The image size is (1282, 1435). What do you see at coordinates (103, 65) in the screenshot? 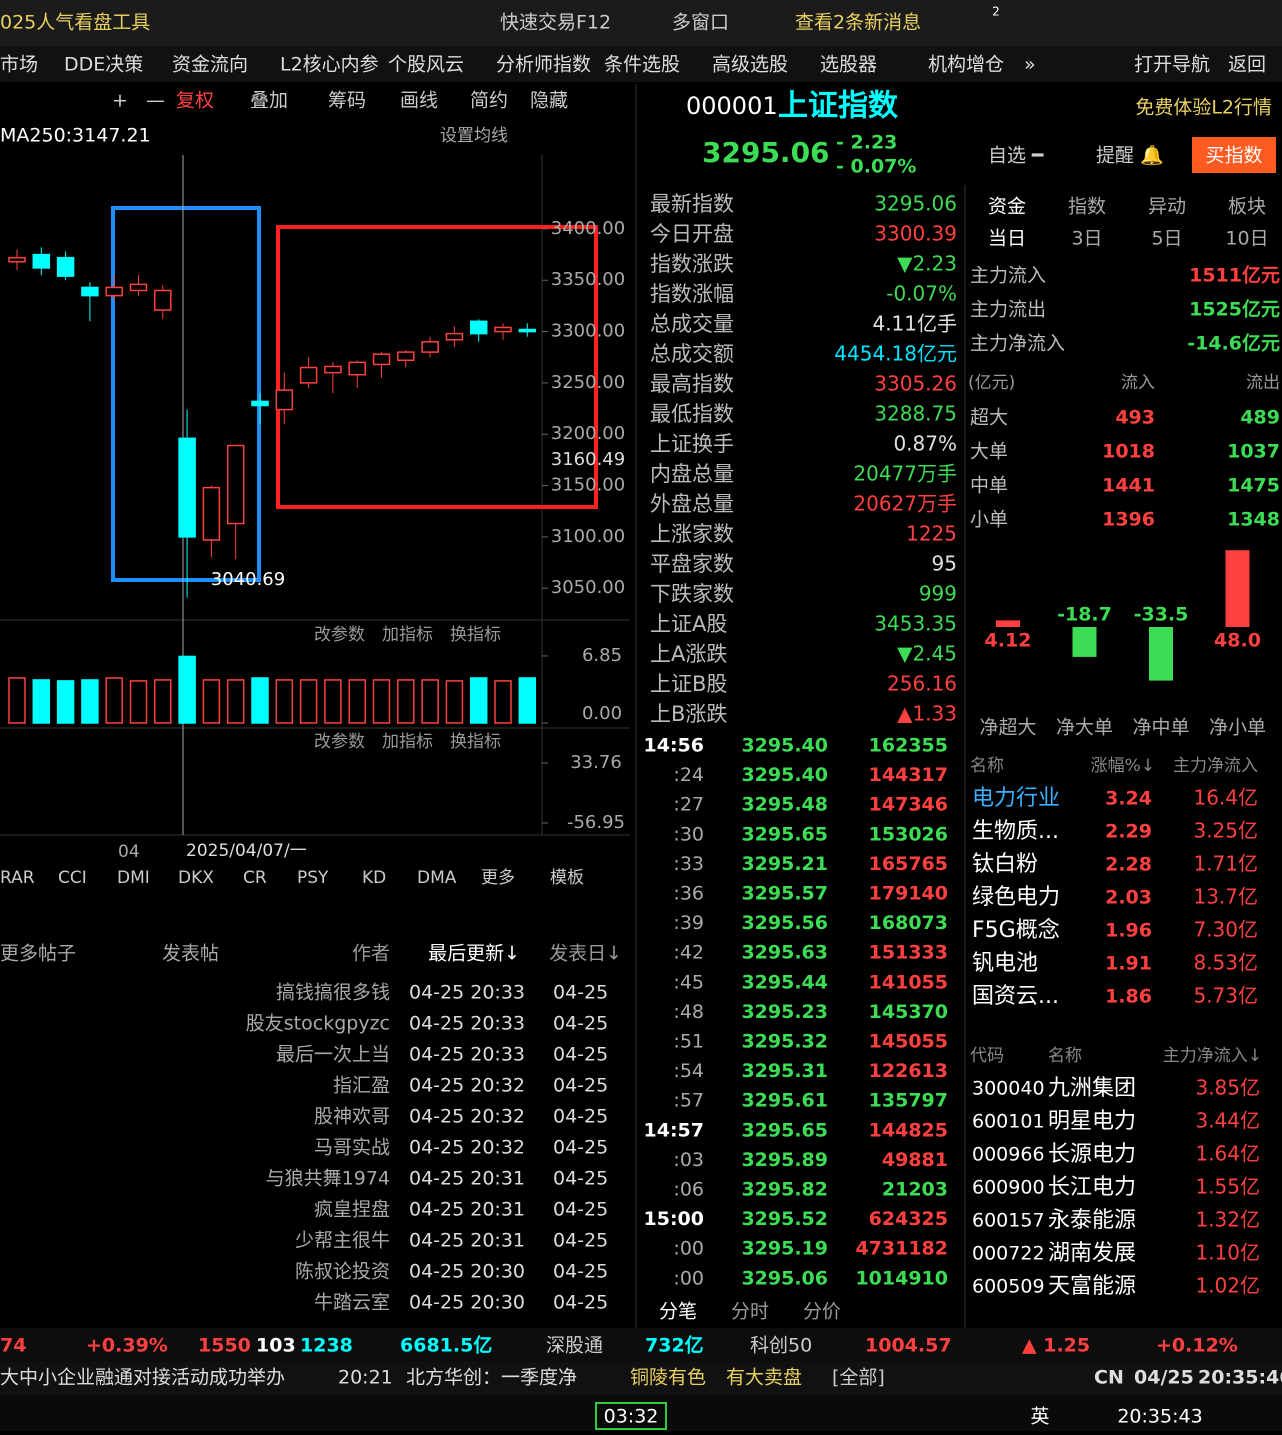
I see `menu-item: DDE决策` at bounding box center [103, 65].